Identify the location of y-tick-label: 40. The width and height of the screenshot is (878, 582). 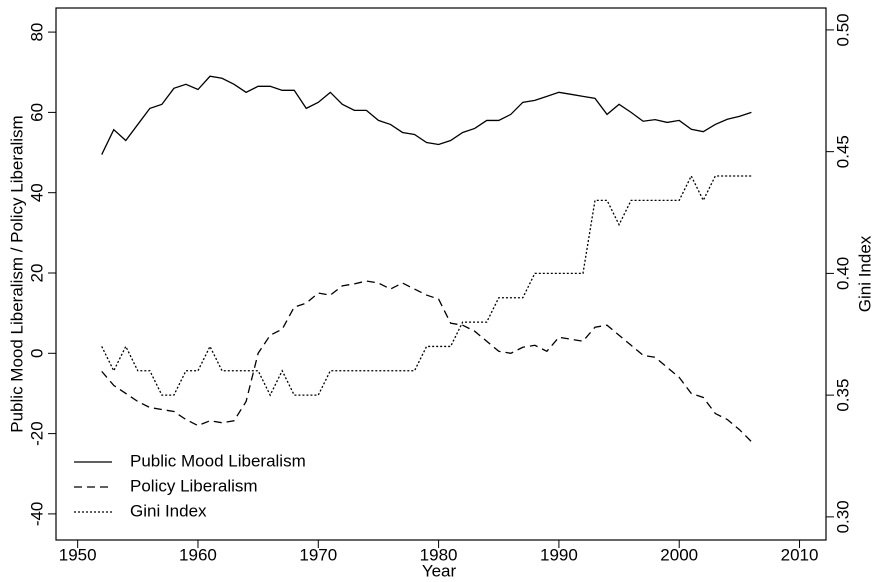
(36, 192).